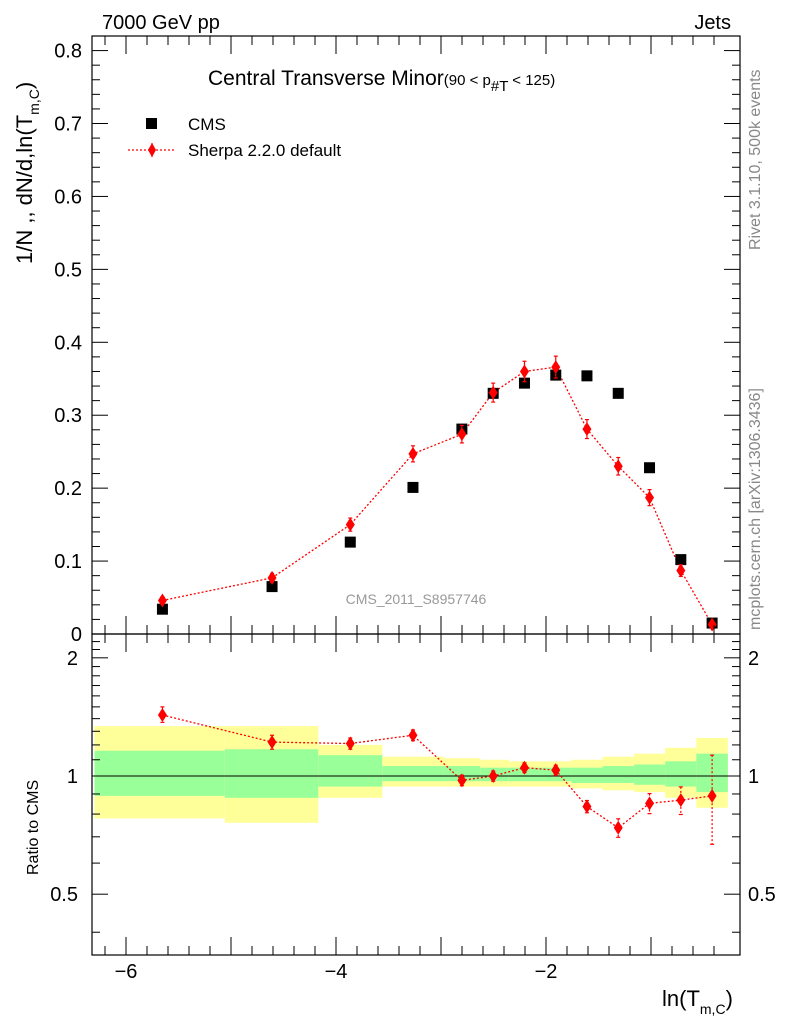 This screenshot has height=1024, width=786. Describe the element at coordinates (336, 972) in the screenshot. I see `x-tick-label: −4` at that location.